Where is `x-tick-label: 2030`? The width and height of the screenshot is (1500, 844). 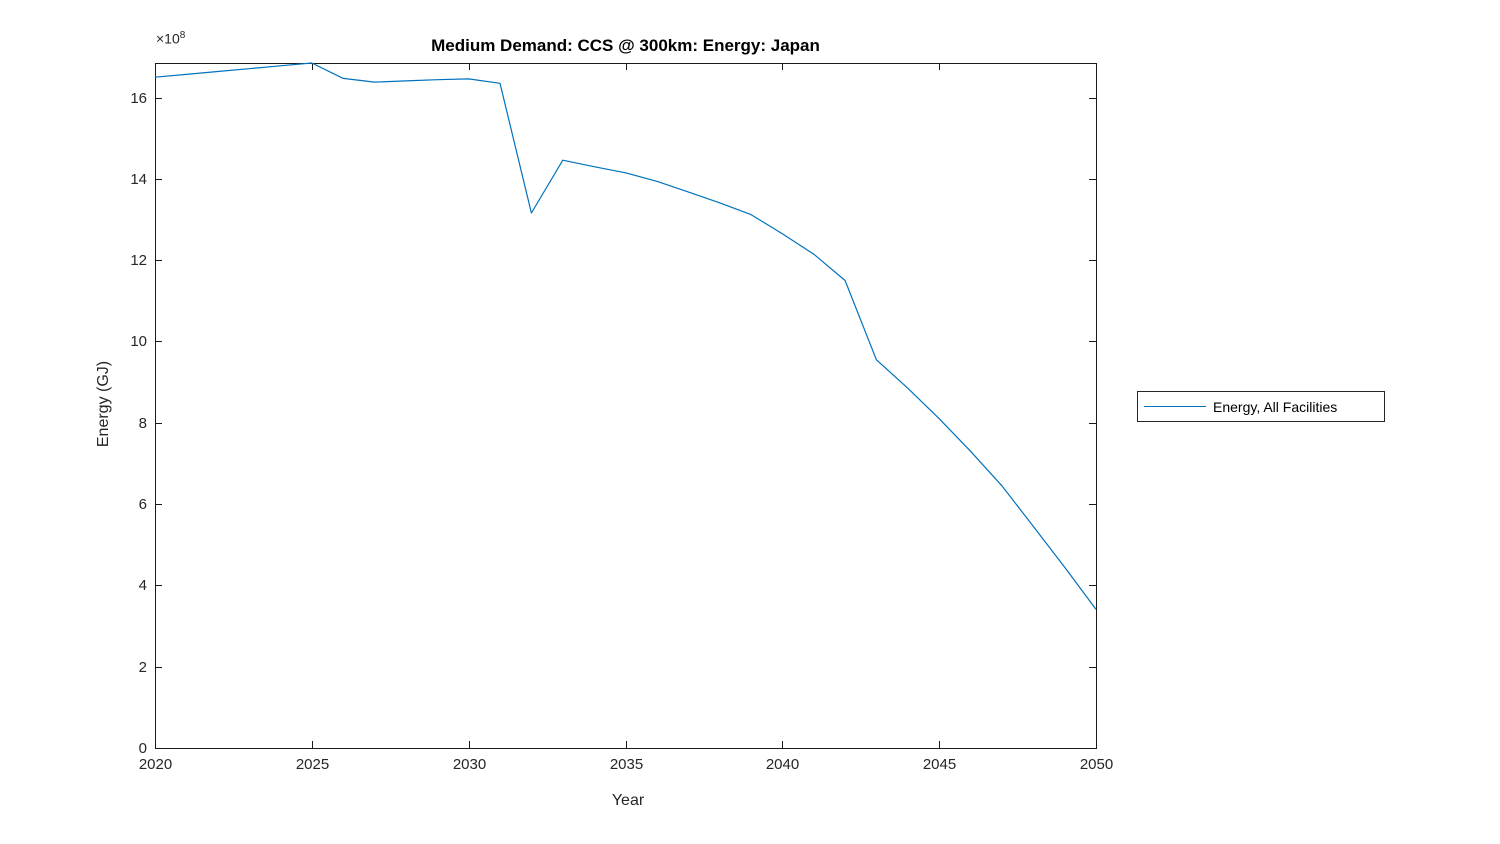 x-tick-label: 2030 is located at coordinates (469, 764).